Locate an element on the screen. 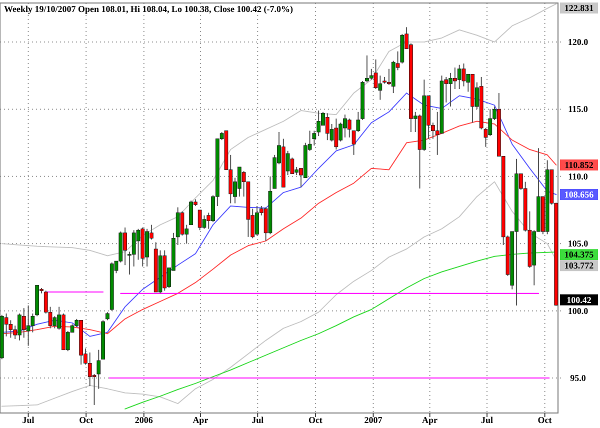 This screenshot has height=428, width=600. y-tick-label: 95.0 is located at coordinates (578, 378).